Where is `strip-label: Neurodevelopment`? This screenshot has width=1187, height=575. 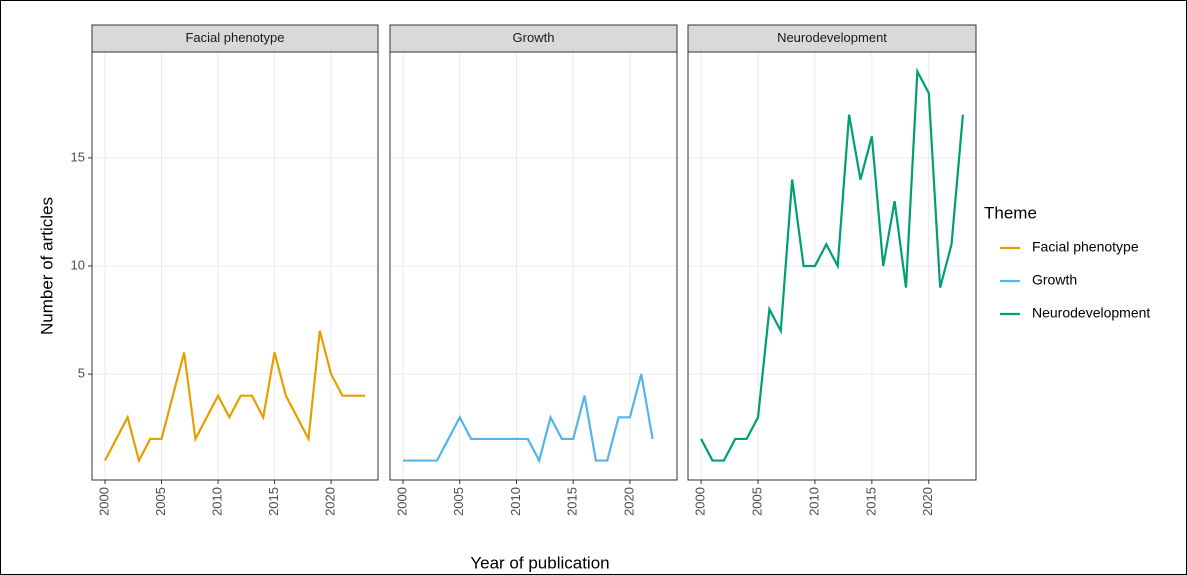
strip-label: Neurodevelopment is located at coordinates (832, 37).